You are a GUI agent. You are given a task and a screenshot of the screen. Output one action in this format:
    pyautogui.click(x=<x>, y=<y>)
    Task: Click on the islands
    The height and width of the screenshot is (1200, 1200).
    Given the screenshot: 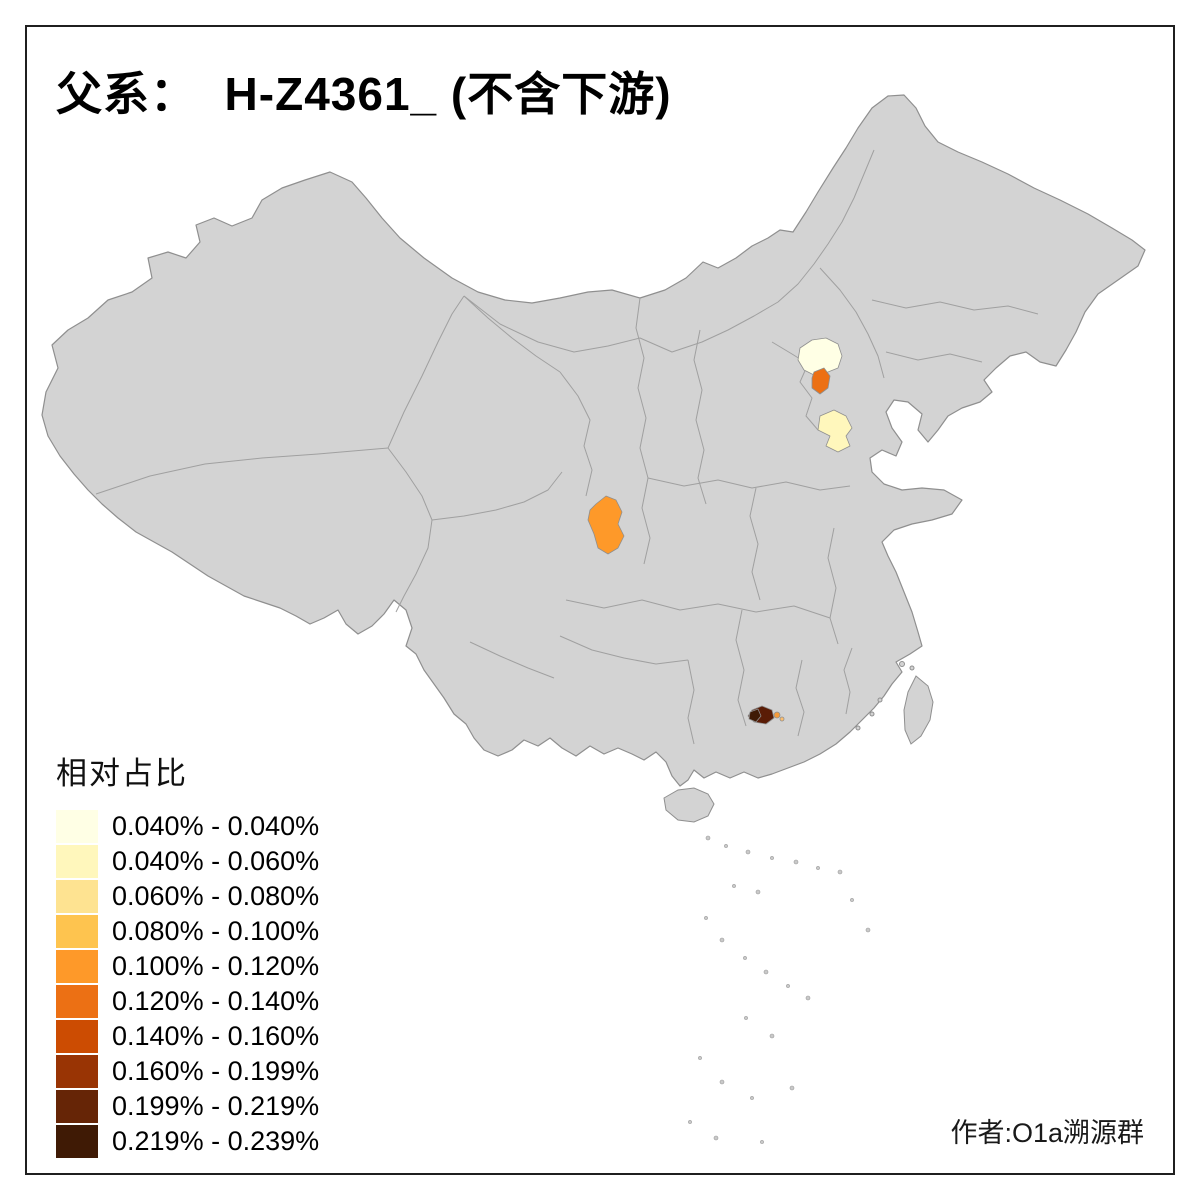 What is the action you would take?
    pyautogui.click(x=798, y=742)
    